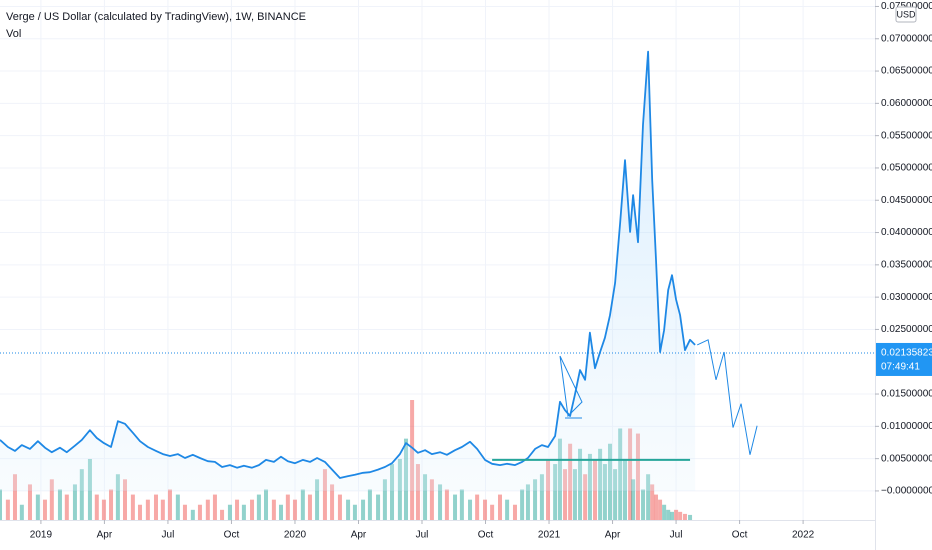  Describe the element at coordinates (906, 38) in the screenshot. I see `y-tick-label: 0.07000000` at that location.